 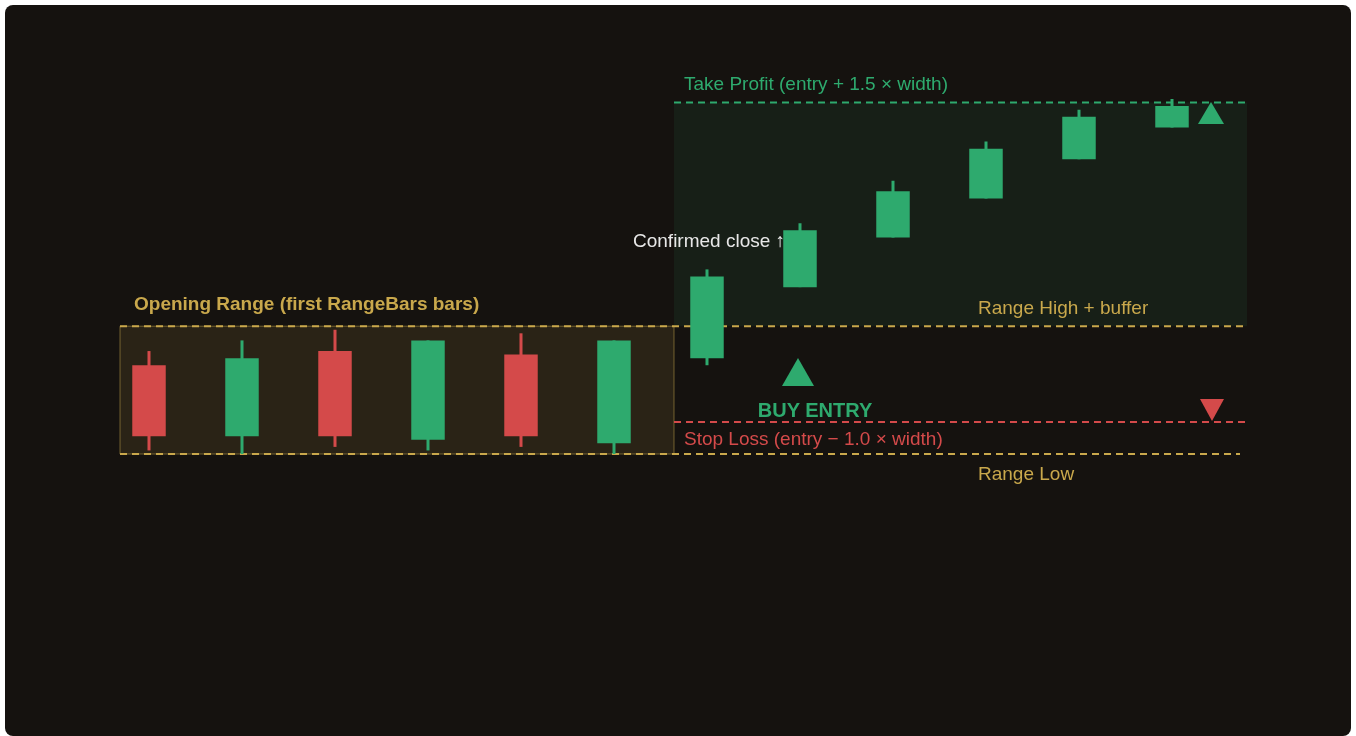 I want to click on band-label: Opening Range (first RangeBars bars), so click(x=307, y=303).